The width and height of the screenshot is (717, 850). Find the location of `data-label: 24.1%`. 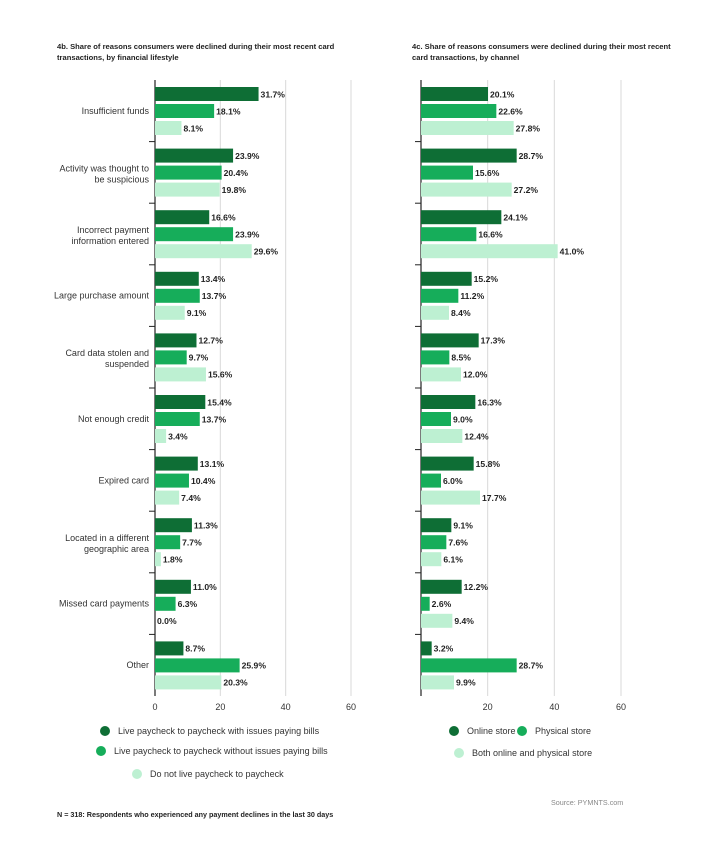

data-label: 24.1% is located at coordinates (515, 218).